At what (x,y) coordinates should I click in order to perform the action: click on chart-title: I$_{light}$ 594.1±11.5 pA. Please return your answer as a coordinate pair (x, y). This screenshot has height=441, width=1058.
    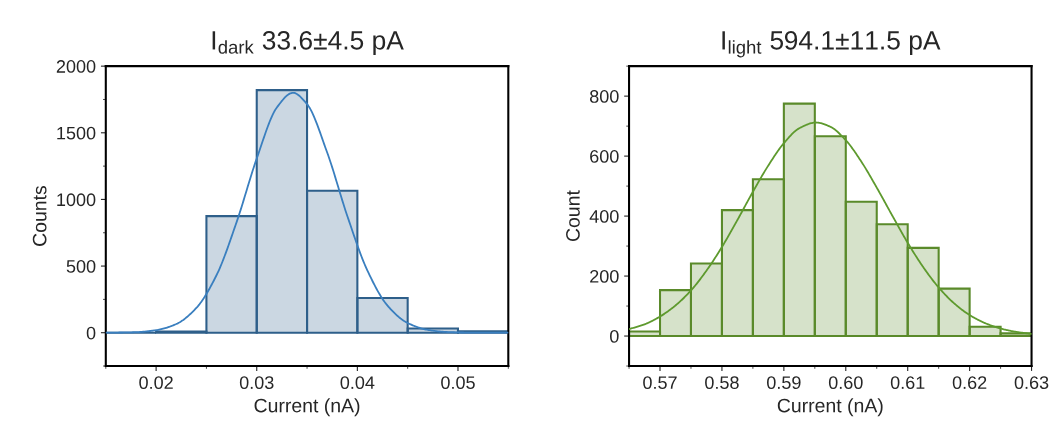
    Looking at the image, I should click on (831, 44).